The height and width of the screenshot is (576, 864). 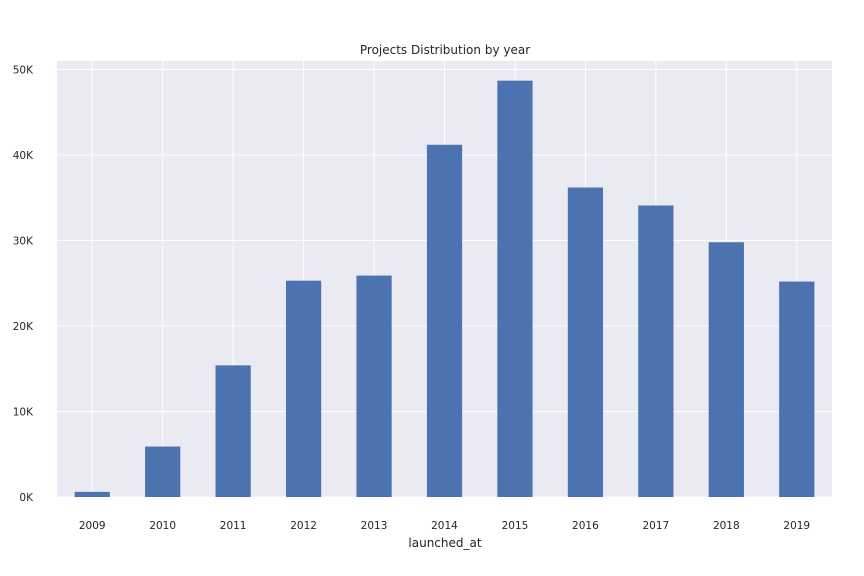 I want to click on bar-2011, so click(x=233, y=431).